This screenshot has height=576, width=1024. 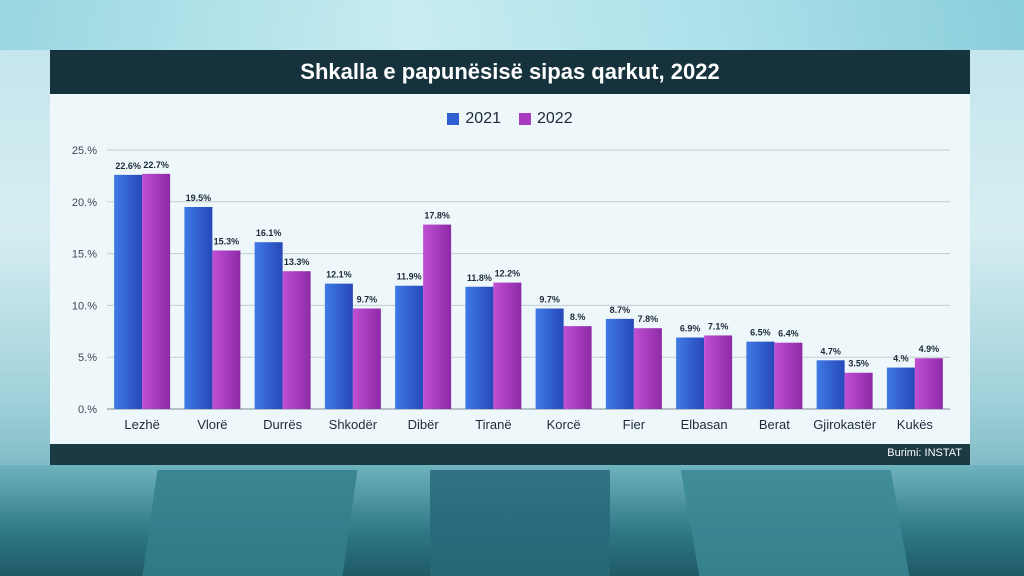 I want to click on background-top, so click(x=512, y=25).